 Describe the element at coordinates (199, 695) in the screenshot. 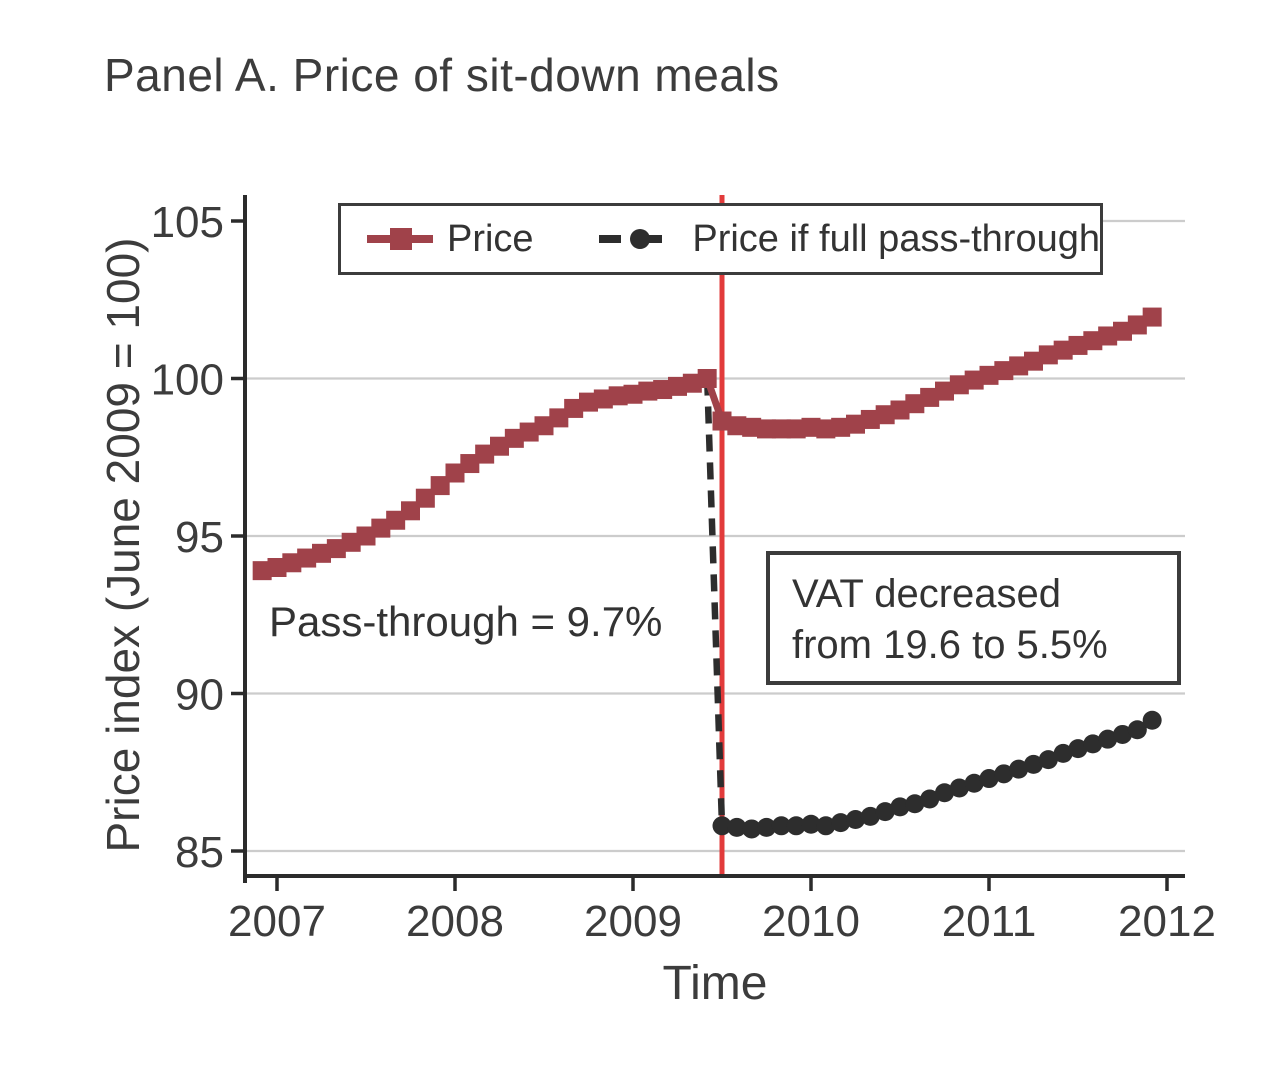

I see `y-tick-label: 90` at that location.